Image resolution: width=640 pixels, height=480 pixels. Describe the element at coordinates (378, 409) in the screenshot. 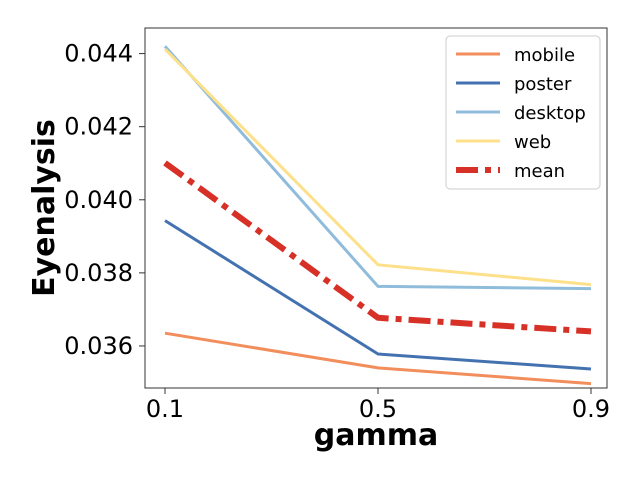

I see `x-tick-label: 0.5` at that location.